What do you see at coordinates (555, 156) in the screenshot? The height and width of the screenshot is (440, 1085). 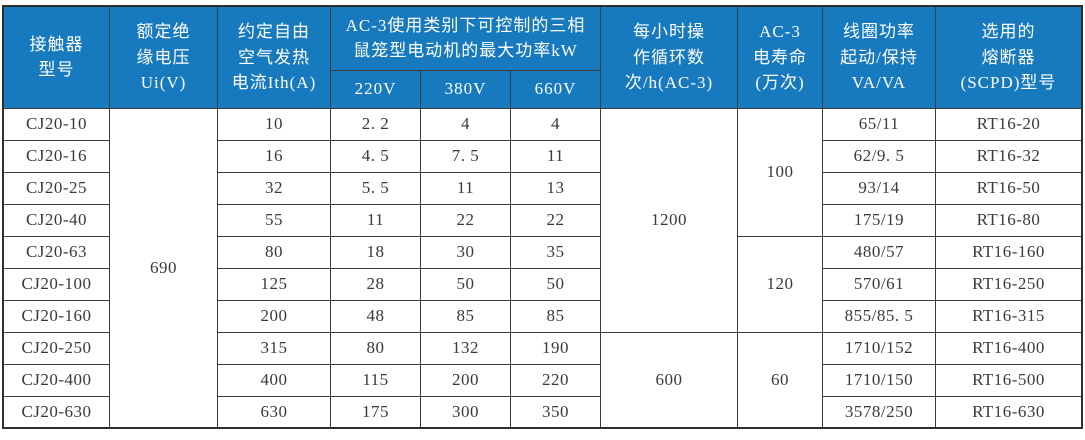 I see `cell-p660: 11` at bounding box center [555, 156].